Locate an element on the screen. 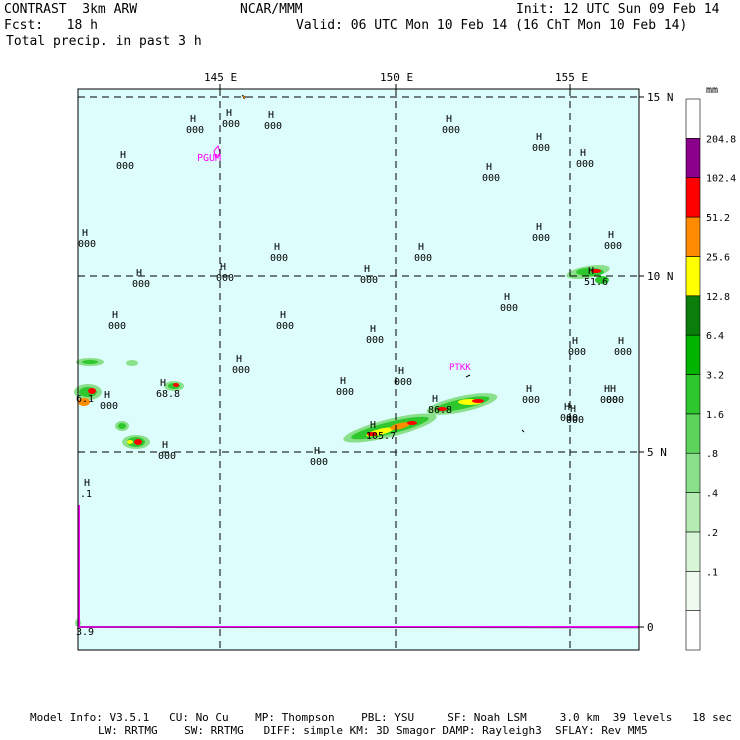 The width and height of the screenshot is (740, 740). high-marker: H86.8 is located at coordinates (440, 405).